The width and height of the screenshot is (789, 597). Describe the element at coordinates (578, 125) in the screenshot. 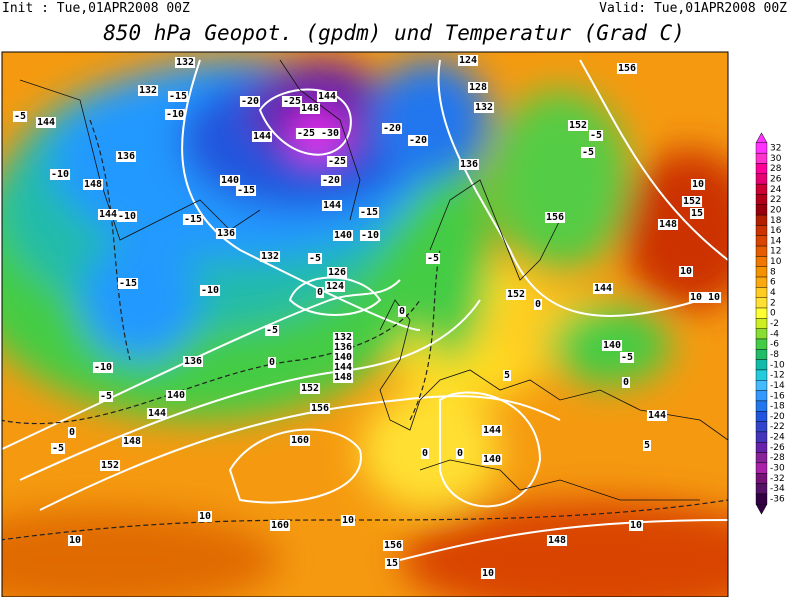

I see `contour-label: 152` at that location.